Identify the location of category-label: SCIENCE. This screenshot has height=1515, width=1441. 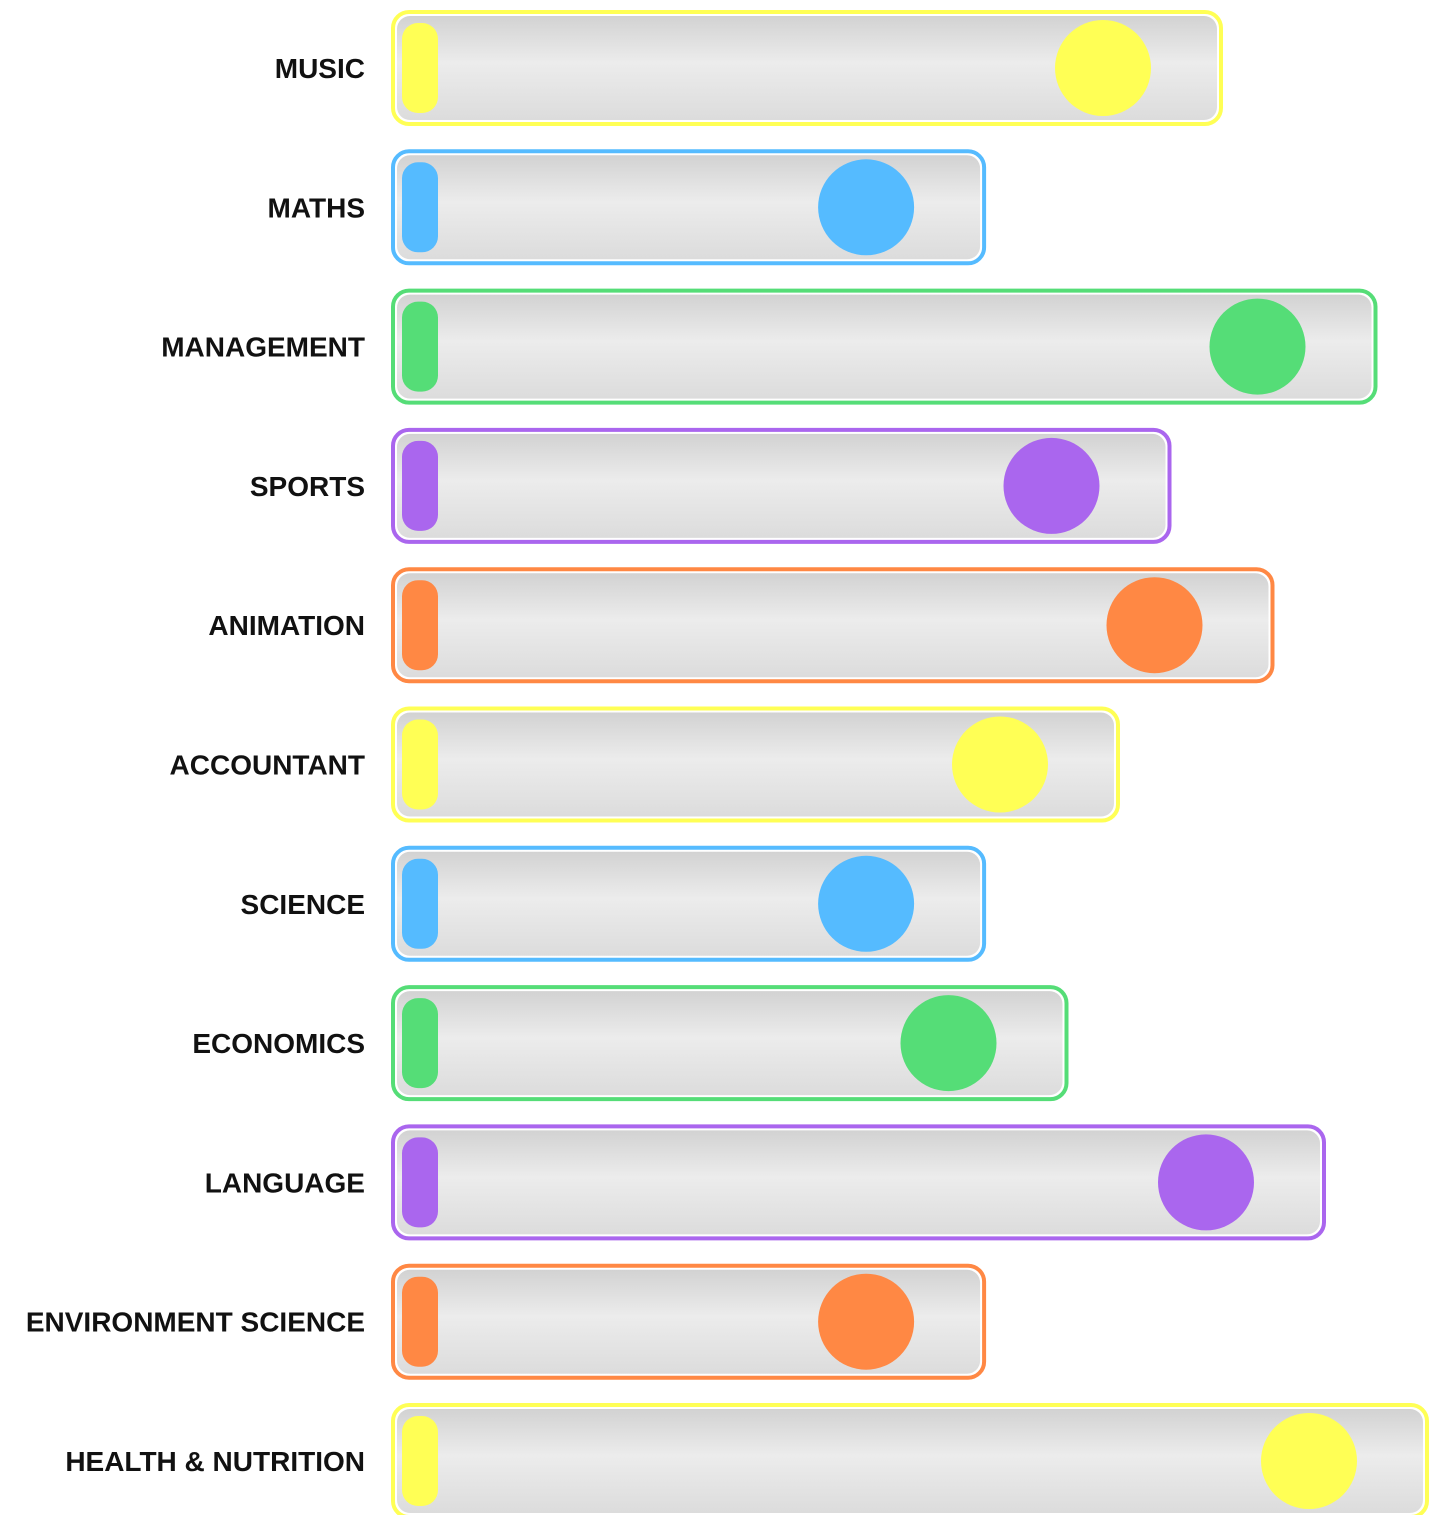
(303, 904).